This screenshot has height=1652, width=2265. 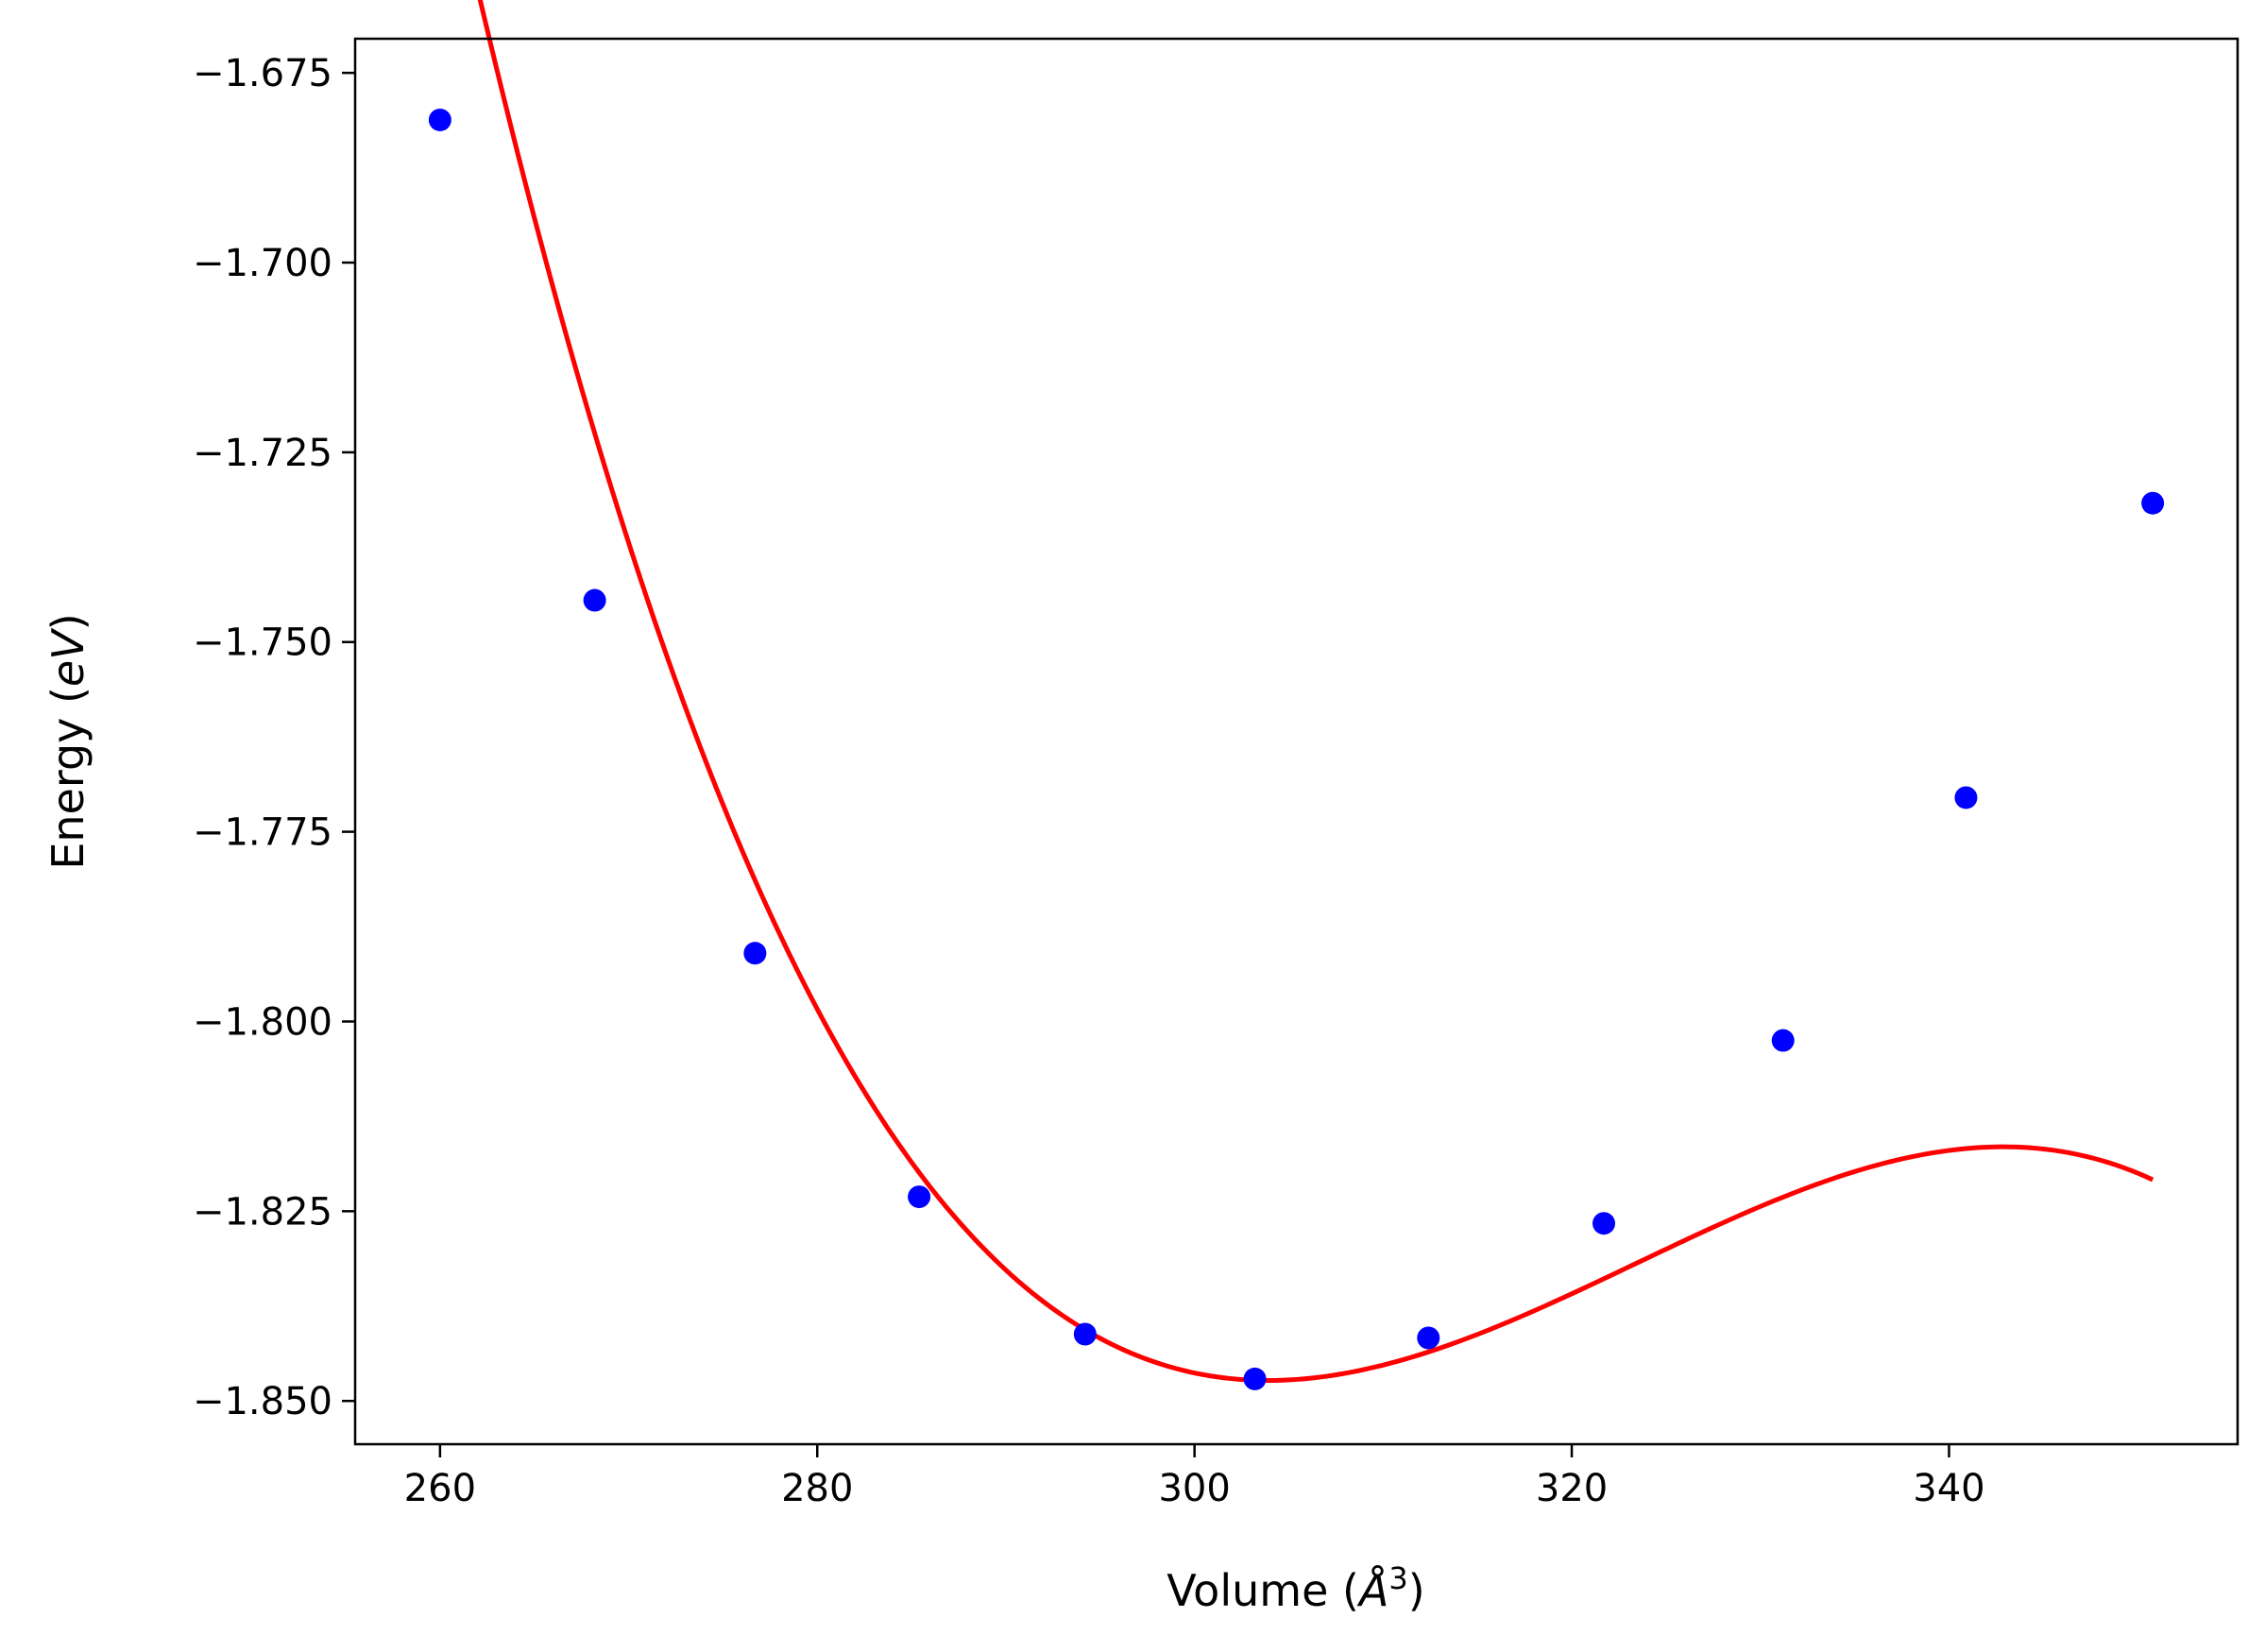 I want to click on y-tick-label: −1.825, so click(x=262, y=1212).